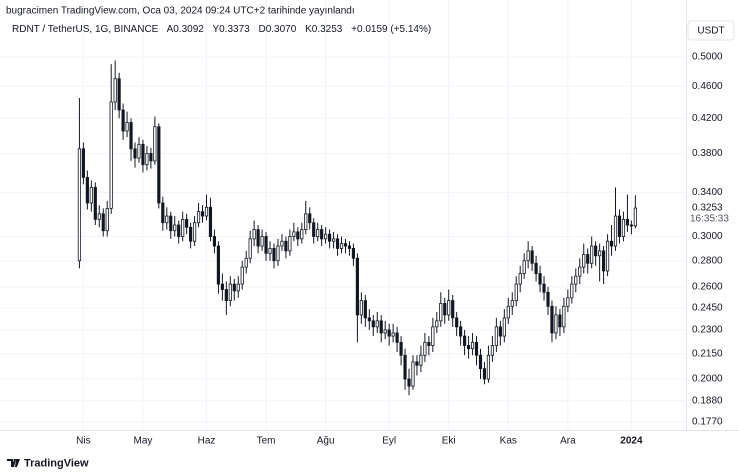 Image resolution: width=739 pixels, height=475 pixels. I want to click on logo-mark, so click(13, 463).